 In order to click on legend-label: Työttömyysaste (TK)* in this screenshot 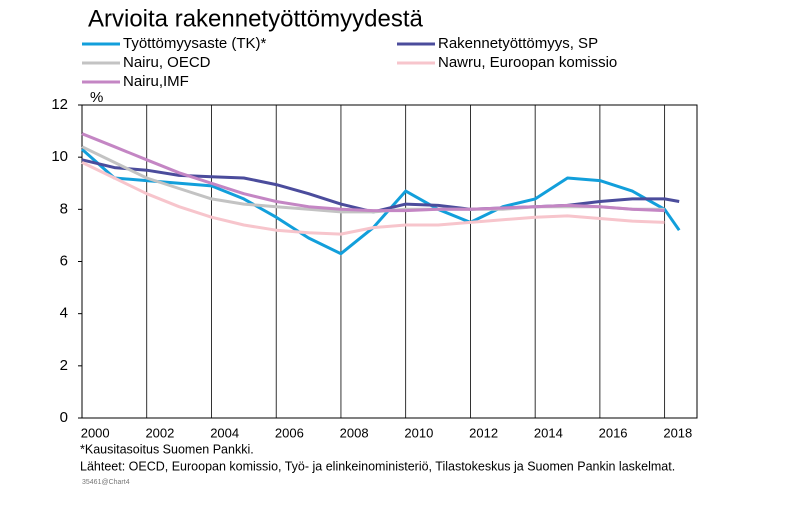, I will do `click(195, 43)`.